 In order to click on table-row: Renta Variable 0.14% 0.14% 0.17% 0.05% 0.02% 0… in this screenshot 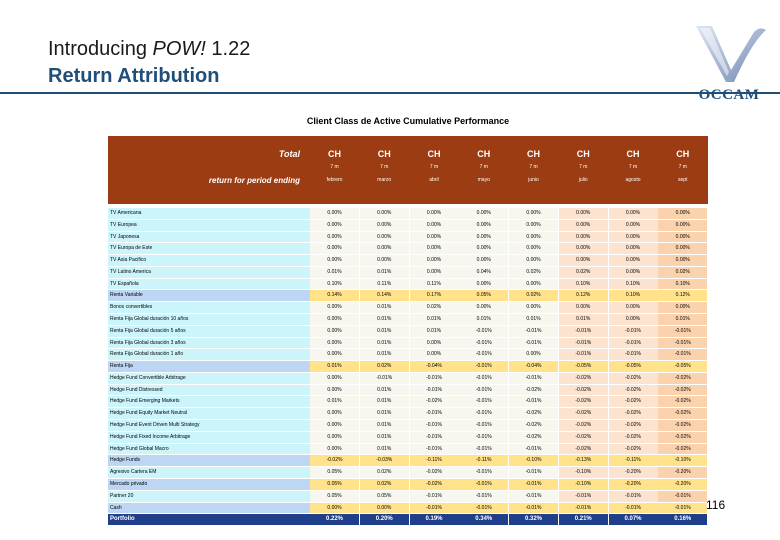, I will do `click(408, 296)`.